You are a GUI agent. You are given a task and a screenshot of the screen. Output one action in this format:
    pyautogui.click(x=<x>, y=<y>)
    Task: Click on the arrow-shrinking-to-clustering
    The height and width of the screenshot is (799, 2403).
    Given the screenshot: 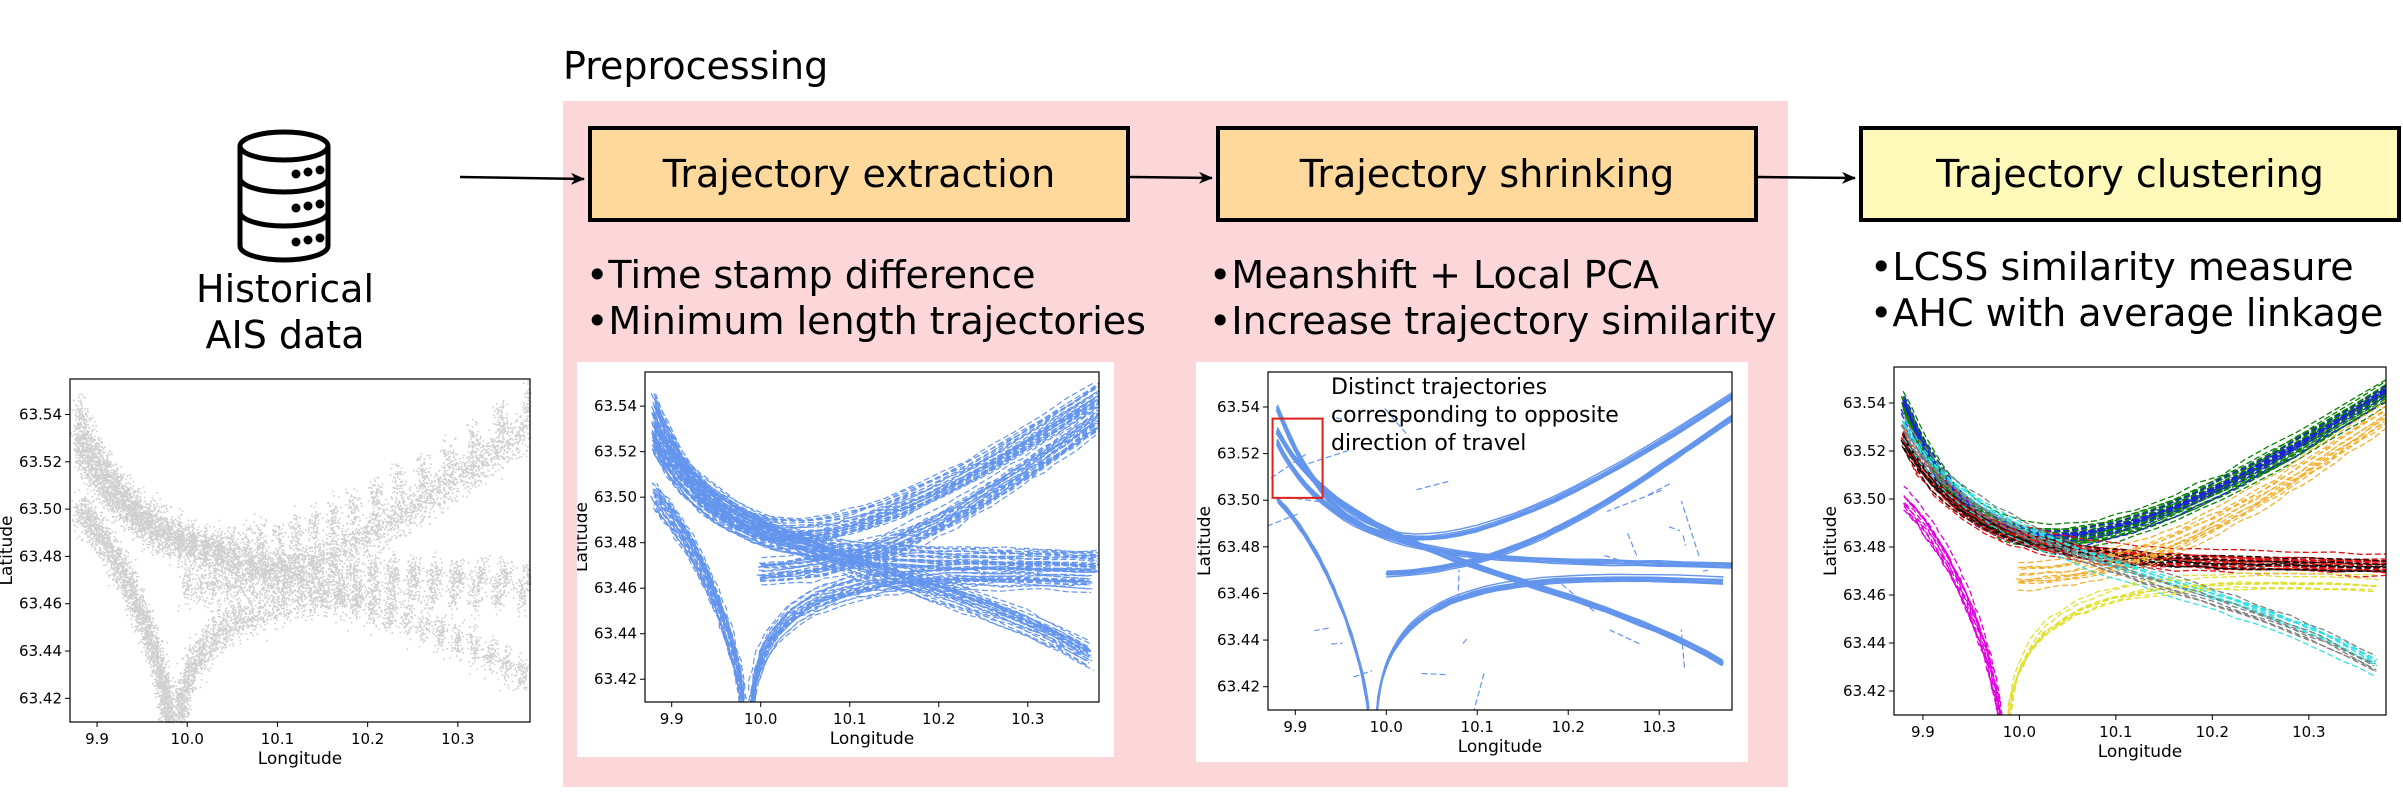 What is the action you would take?
    pyautogui.click(x=1806, y=177)
    